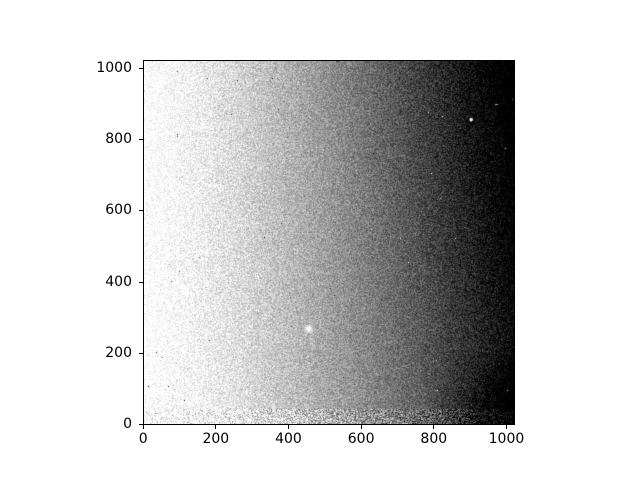  Describe the element at coordinates (361, 439) in the screenshot. I see `x-tick-label: 600` at that location.